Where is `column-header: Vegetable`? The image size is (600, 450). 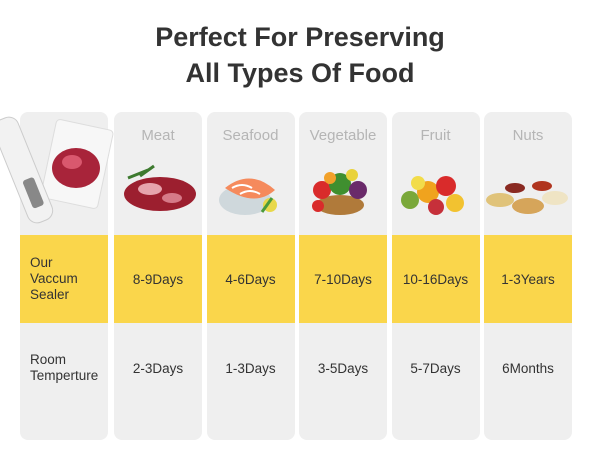
column-header: Vegetable is located at coordinates (343, 135).